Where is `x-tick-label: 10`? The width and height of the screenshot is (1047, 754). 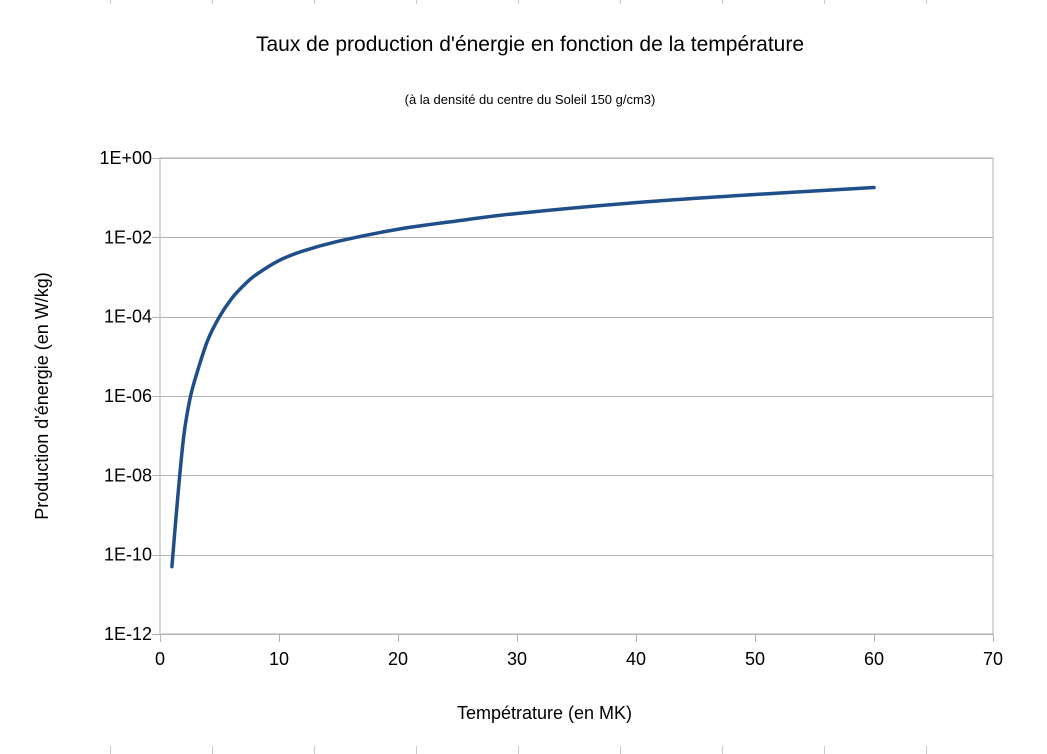
x-tick-label: 10 is located at coordinates (279, 659).